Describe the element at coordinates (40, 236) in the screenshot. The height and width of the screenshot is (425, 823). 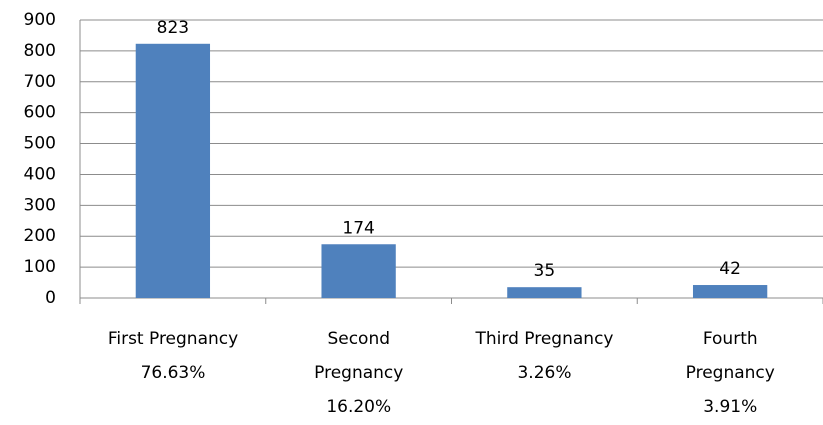
I see `y-tick-label: 200` at that location.